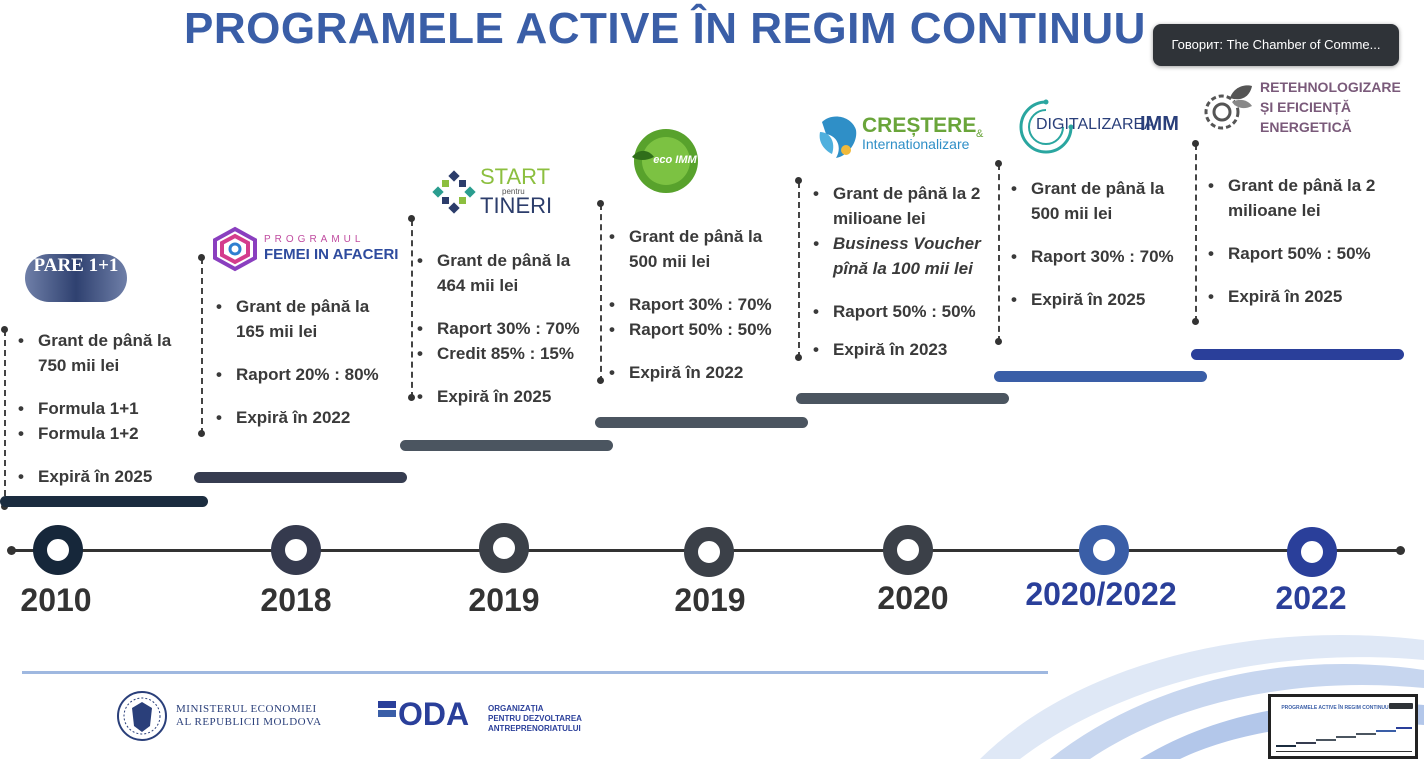 This screenshot has height=759, width=1424. What do you see at coordinates (513, 191) in the screenshot?
I see `start-logo-mid: pentru` at bounding box center [513, 191].